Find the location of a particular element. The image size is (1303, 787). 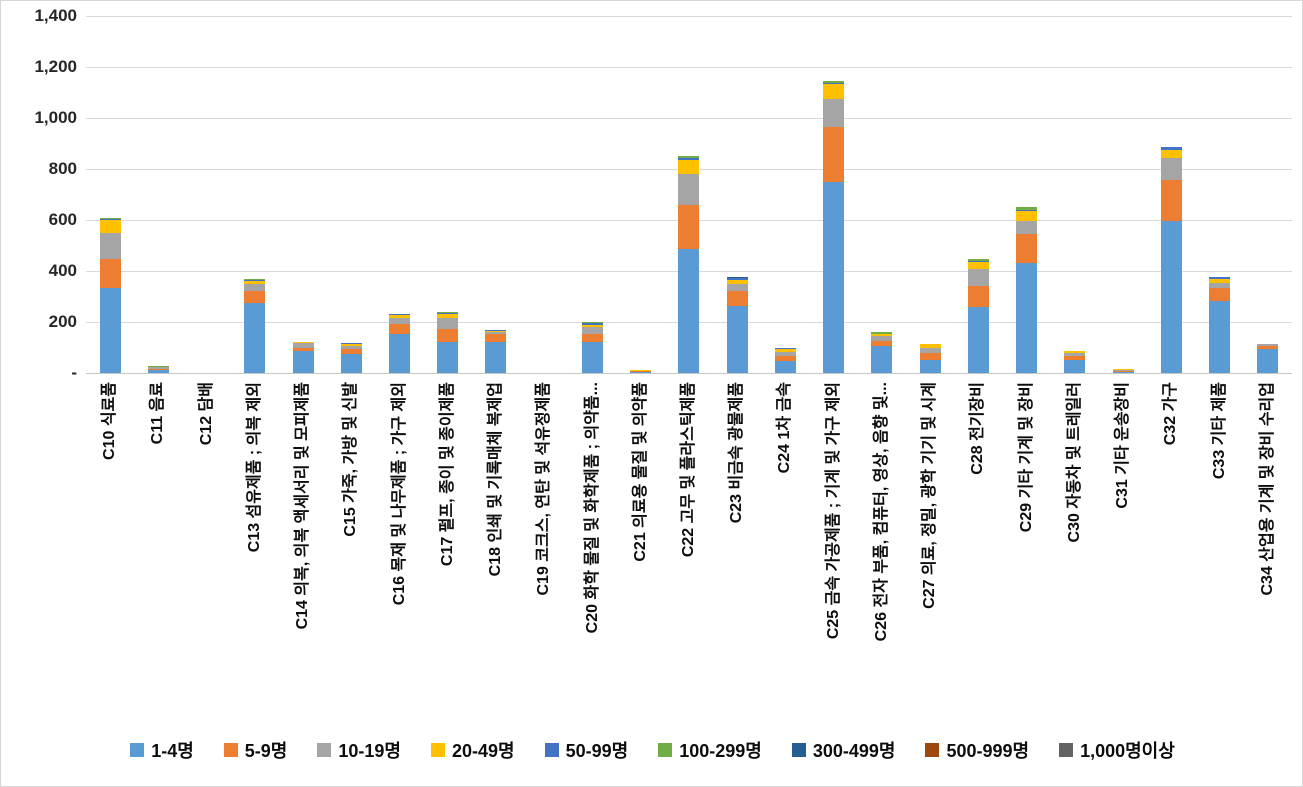

x-axis-label: C21 의료용 물질 및 의약품 is located at coordinates (640, 472).